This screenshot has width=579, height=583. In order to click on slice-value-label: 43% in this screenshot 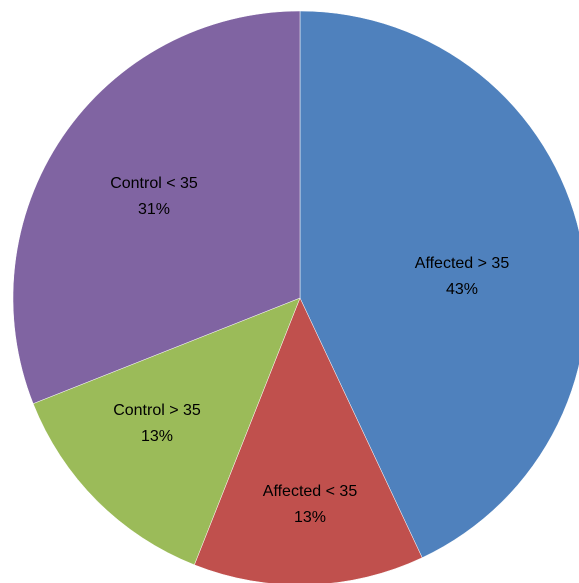, I will do `click(462, 289)`.